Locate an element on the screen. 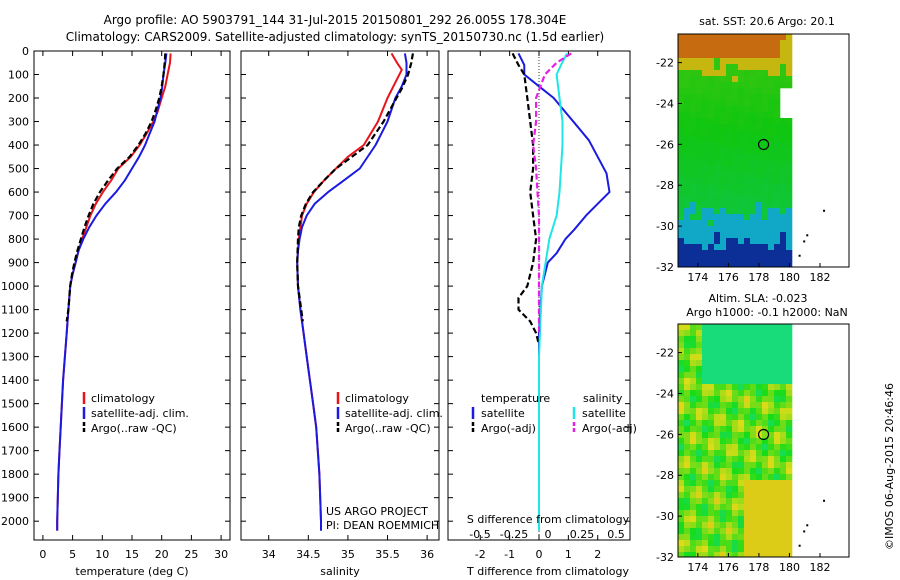 The image size is (900, 580). credit-project: US ARGO PROJECT is located at coordinates (377, 511).